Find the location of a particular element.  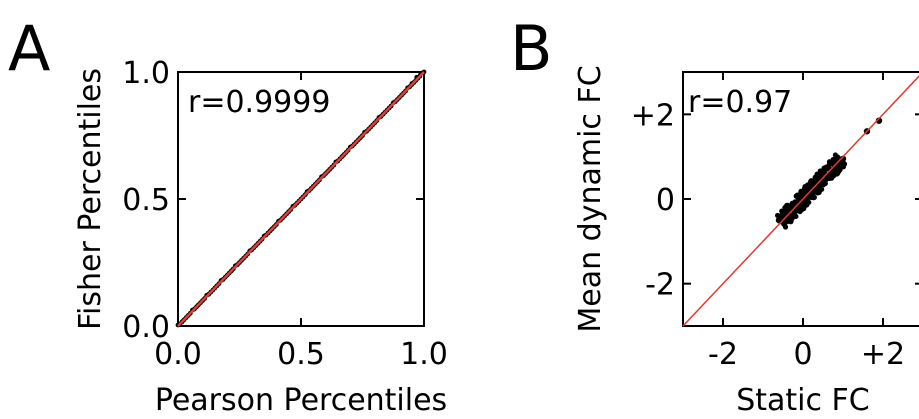

panel-b-y-axis-label: Mean dynamic FC is located at coordinates (590, 198).